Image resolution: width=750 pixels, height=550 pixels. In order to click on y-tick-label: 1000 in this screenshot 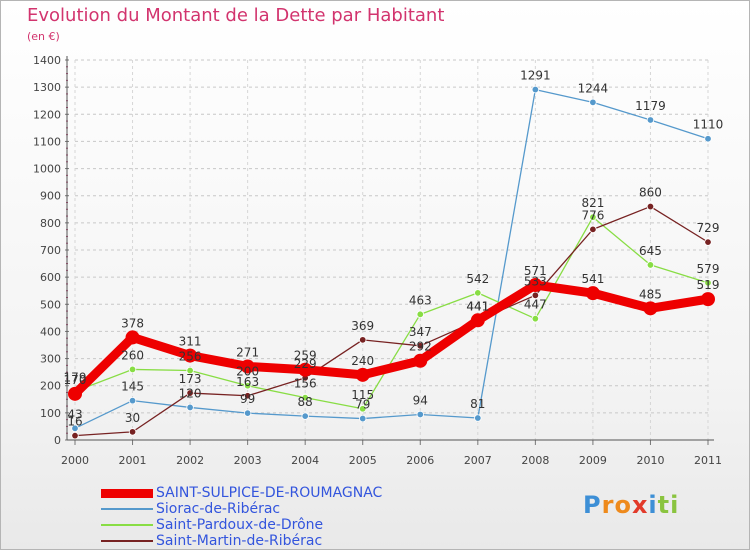, I will do `click(47, 169)`.